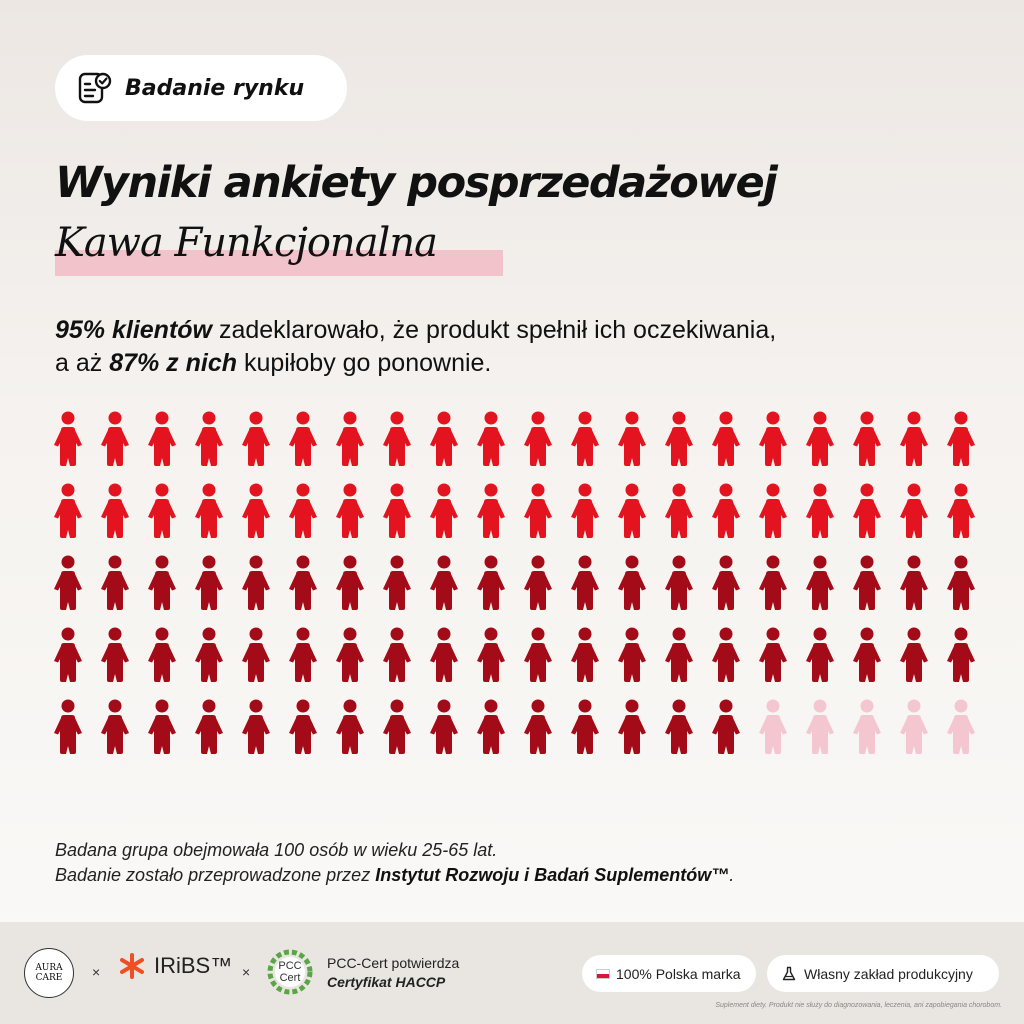 The height and width of the screenshot is (1024, 1024). What do you see at coordinates (552, 875) in the screenshot?
I see `institute-name: Instytut Rozwoju i Badań Suplementów™` at bounding box center [552, 875].